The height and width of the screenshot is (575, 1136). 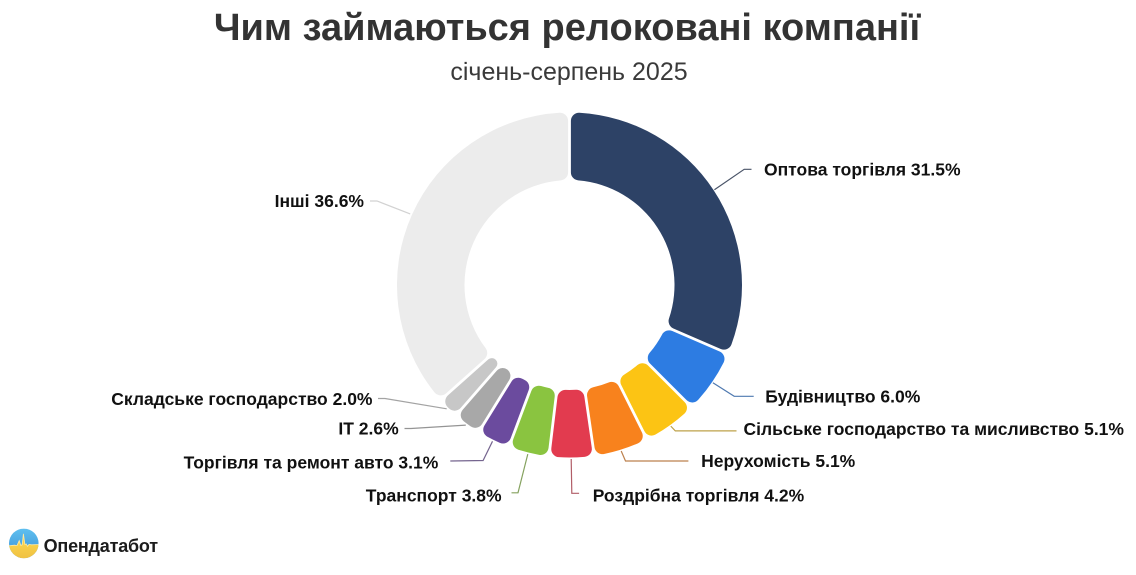 I want to click on svg-text: Будівництво 6.0%, so click(x=842, y=396).